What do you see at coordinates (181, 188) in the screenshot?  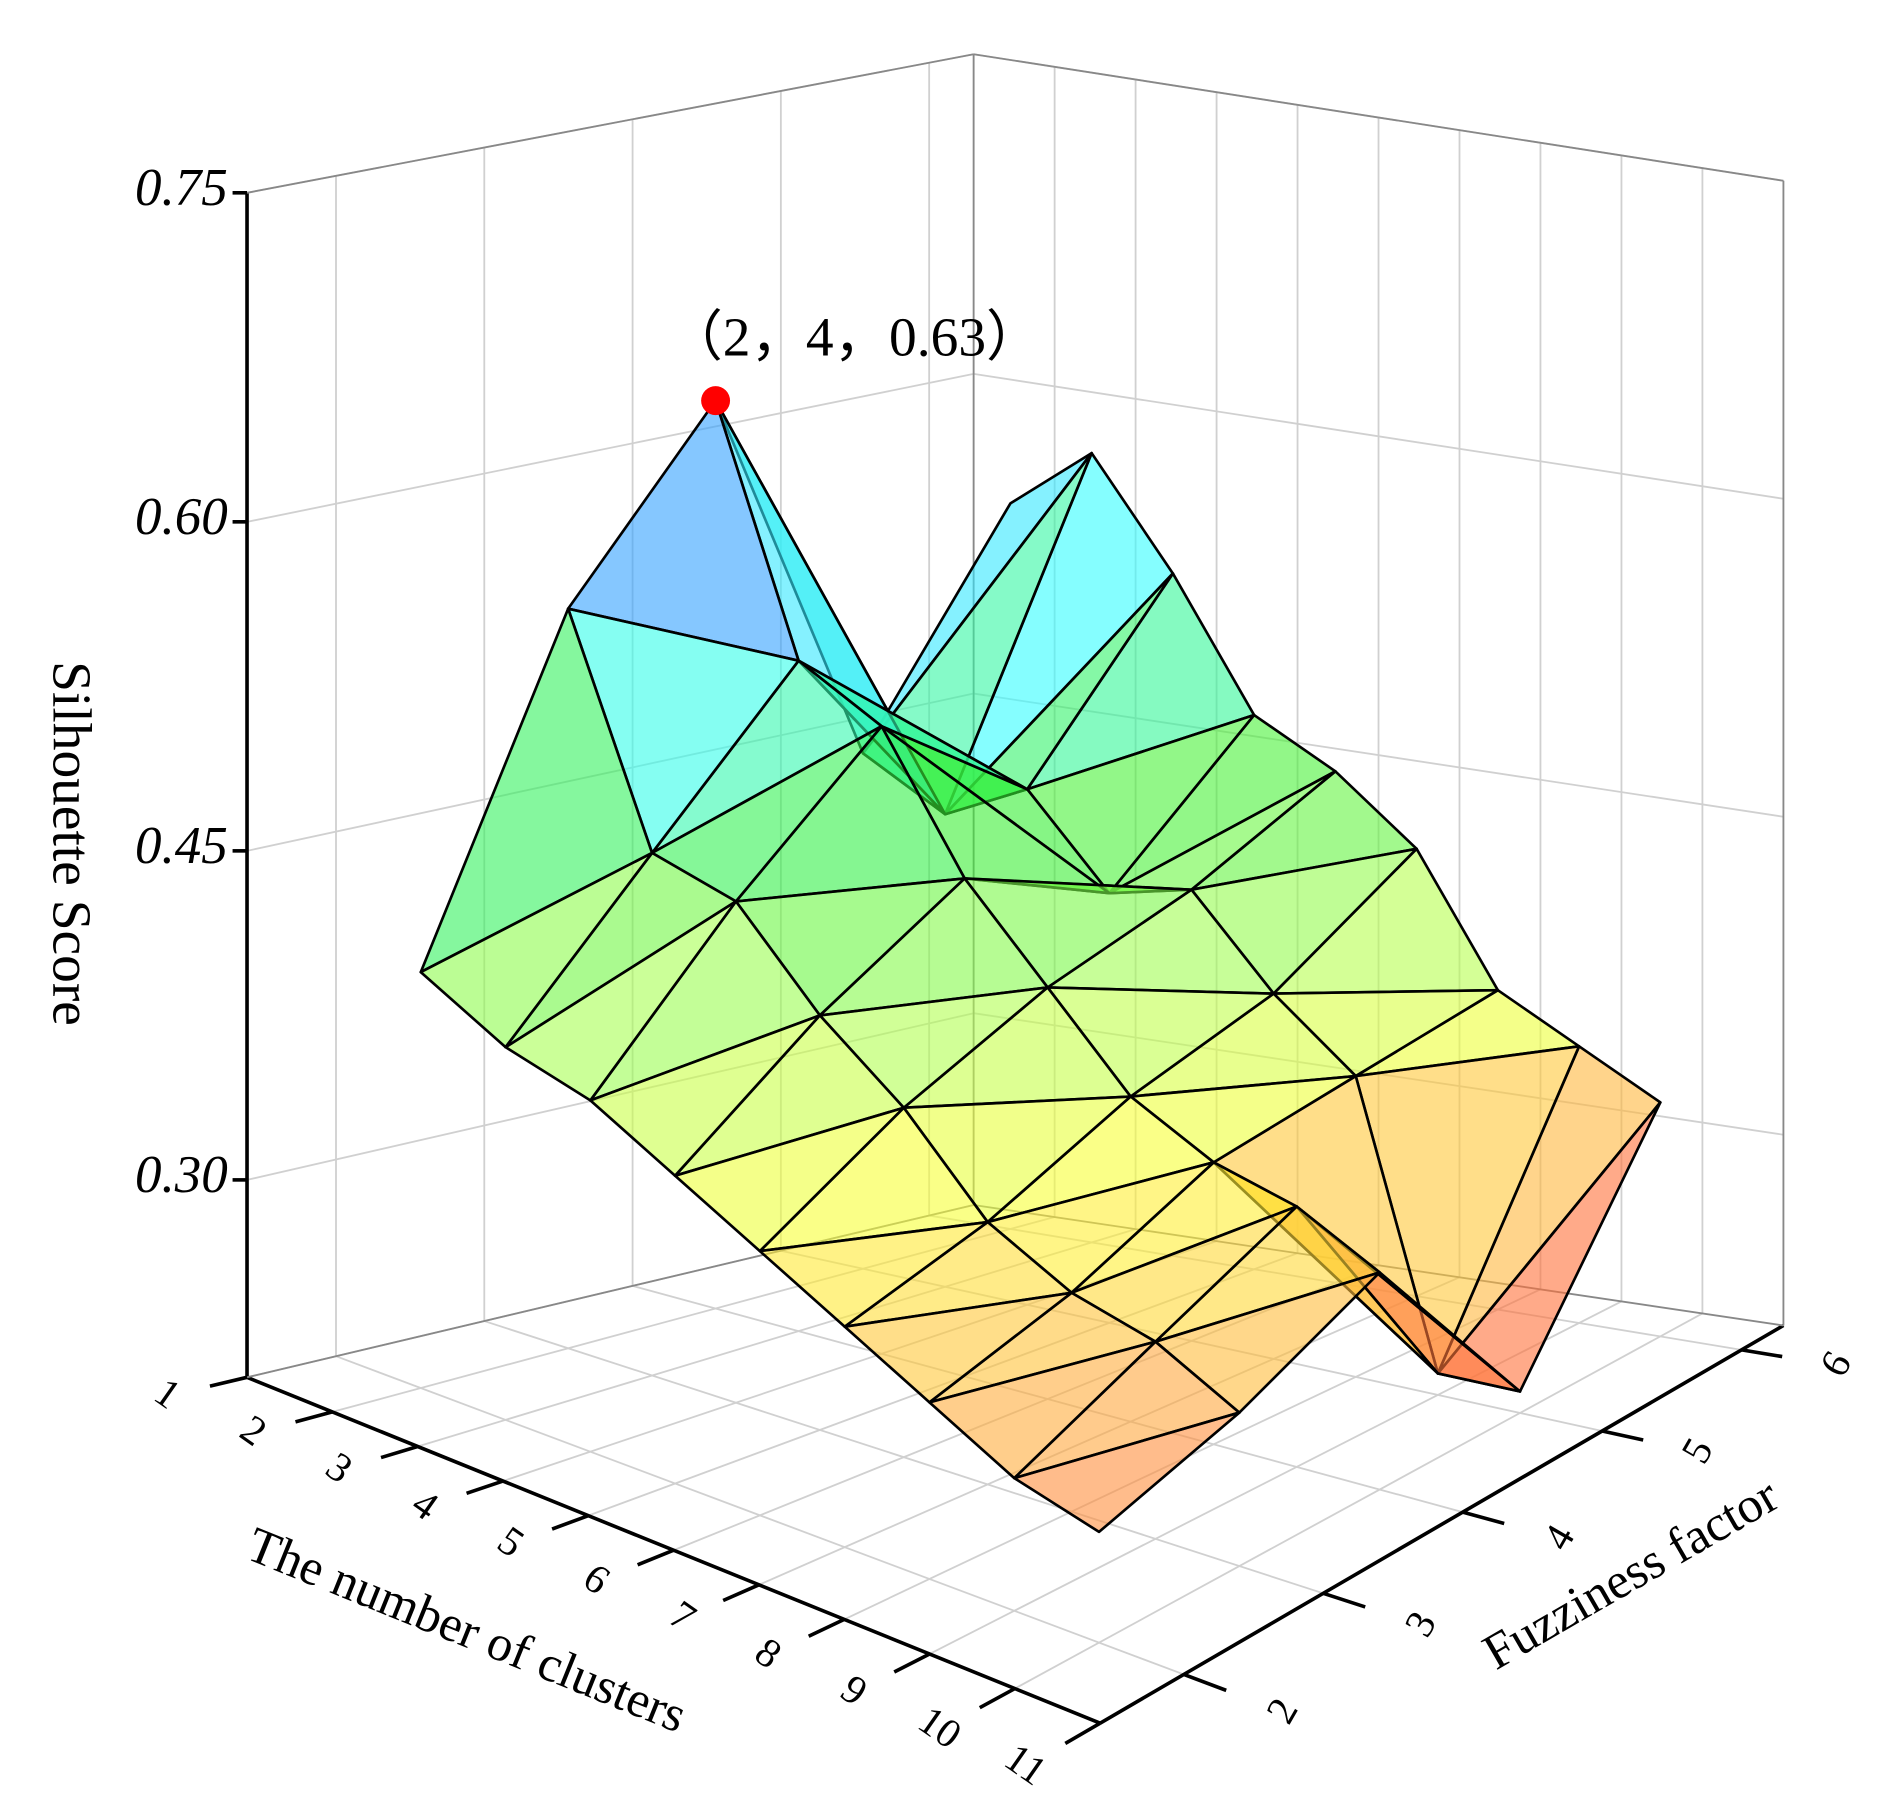 I see `z-tick-label: 0.75` at bounding box center [181, 188].